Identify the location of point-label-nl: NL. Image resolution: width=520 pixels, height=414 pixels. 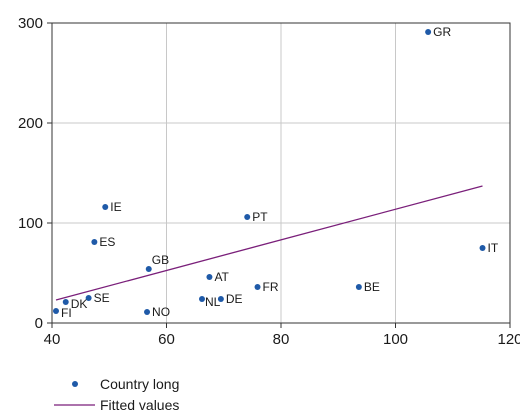
(213, 302).